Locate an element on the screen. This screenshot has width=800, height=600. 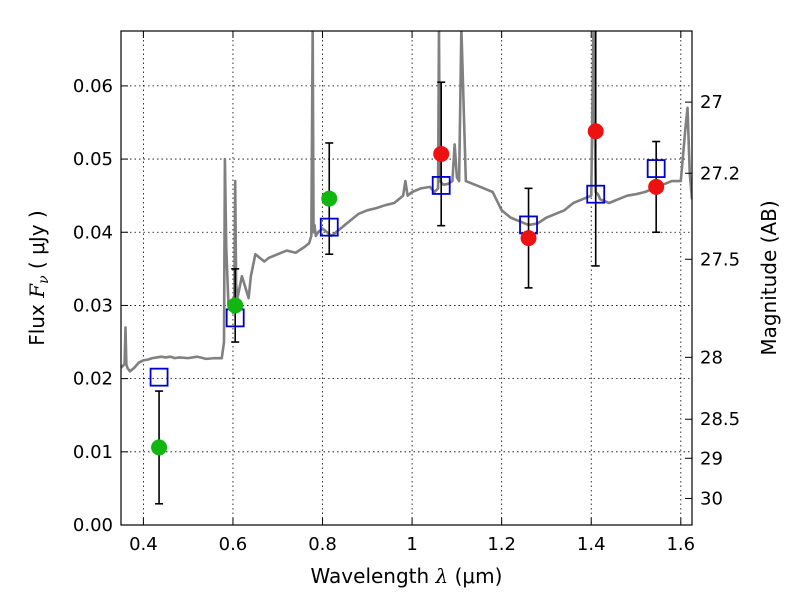
x-tick-label: 0.6 is located at coordinates (233, 544).